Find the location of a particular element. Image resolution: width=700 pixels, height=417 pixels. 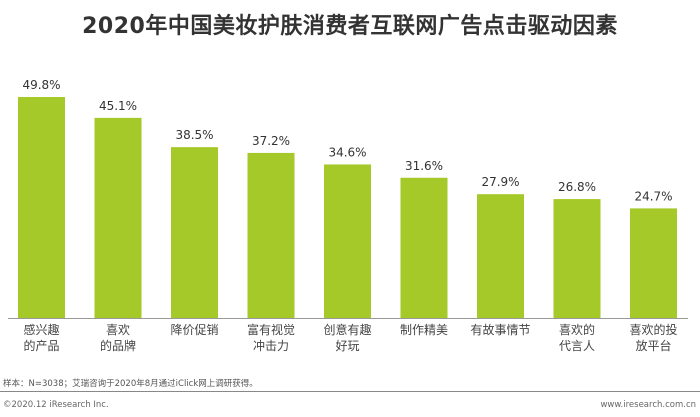

data-label: 38.5% is located at coordinates (194, 135).